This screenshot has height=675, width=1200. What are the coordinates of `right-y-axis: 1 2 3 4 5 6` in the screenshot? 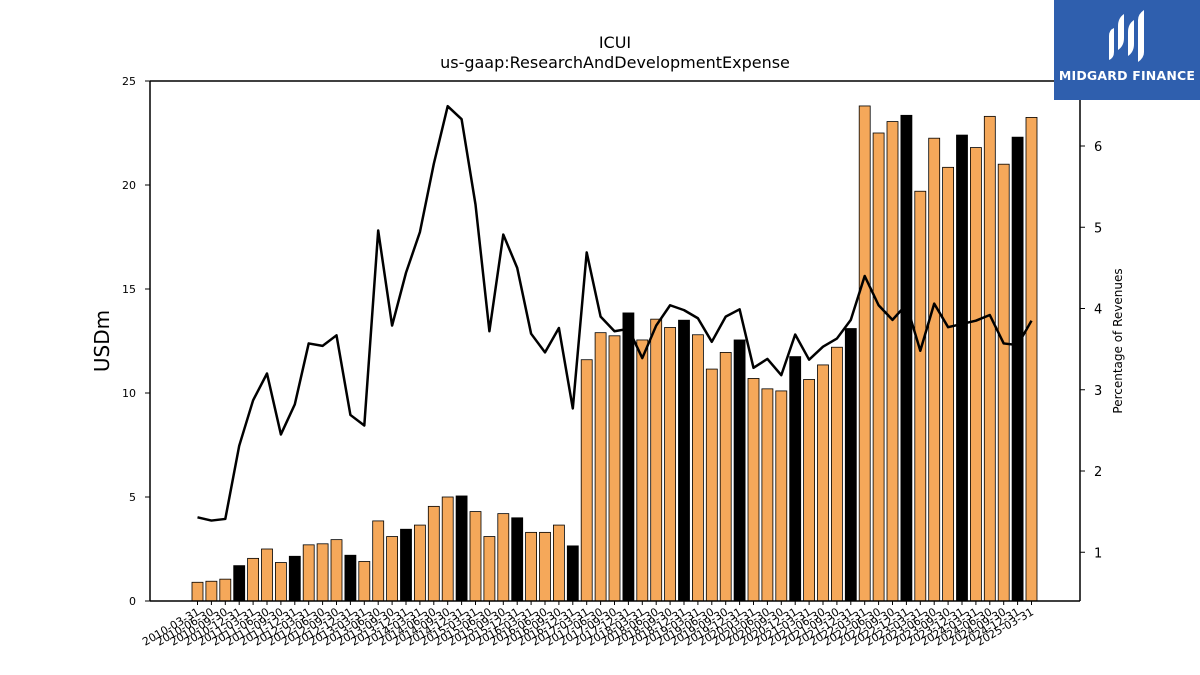 It's located at (1091, 350).